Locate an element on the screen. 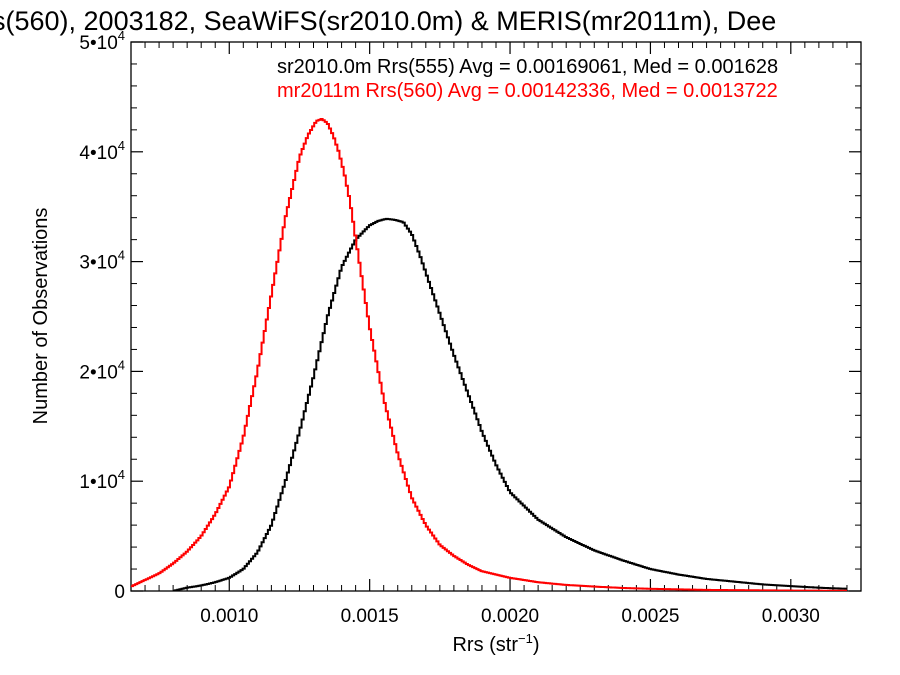 This screenshot has height=675, width=900. x-tick-label: 0.0025 is located at coordinates (650, 616).